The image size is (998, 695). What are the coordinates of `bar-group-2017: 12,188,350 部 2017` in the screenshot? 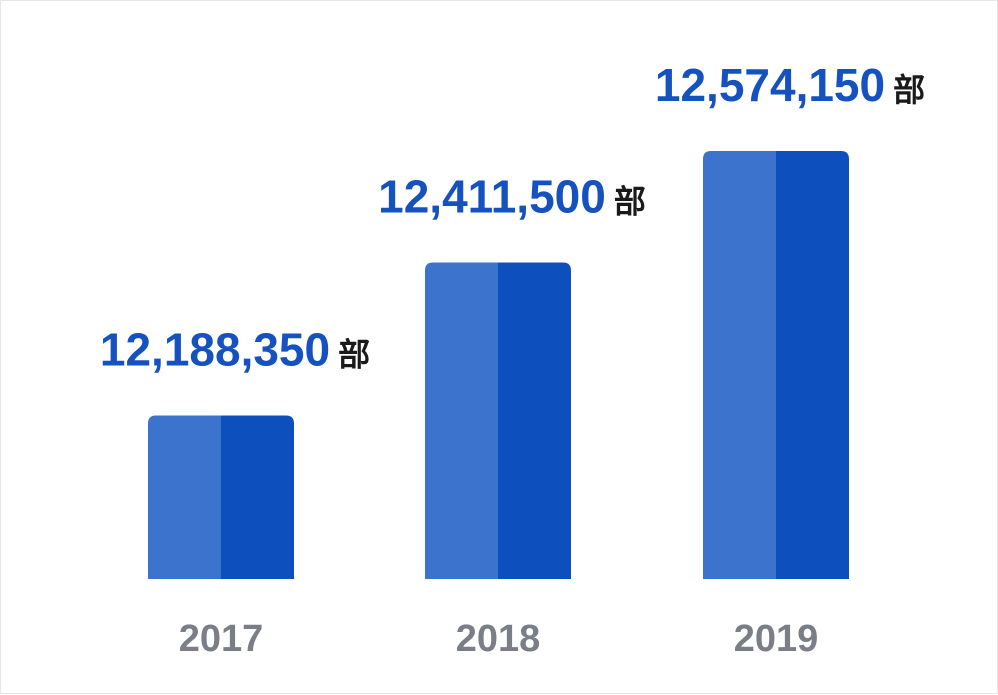 It's located at (235, 492).